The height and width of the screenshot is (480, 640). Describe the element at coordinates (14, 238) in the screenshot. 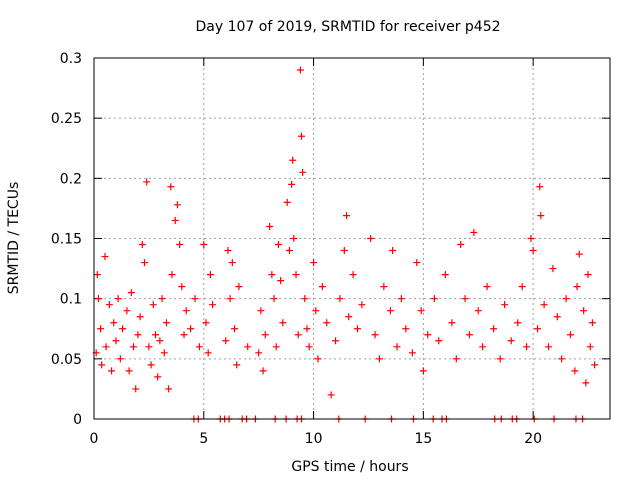

I see `y-axis-label: SRMTID / TECUs` at that location.